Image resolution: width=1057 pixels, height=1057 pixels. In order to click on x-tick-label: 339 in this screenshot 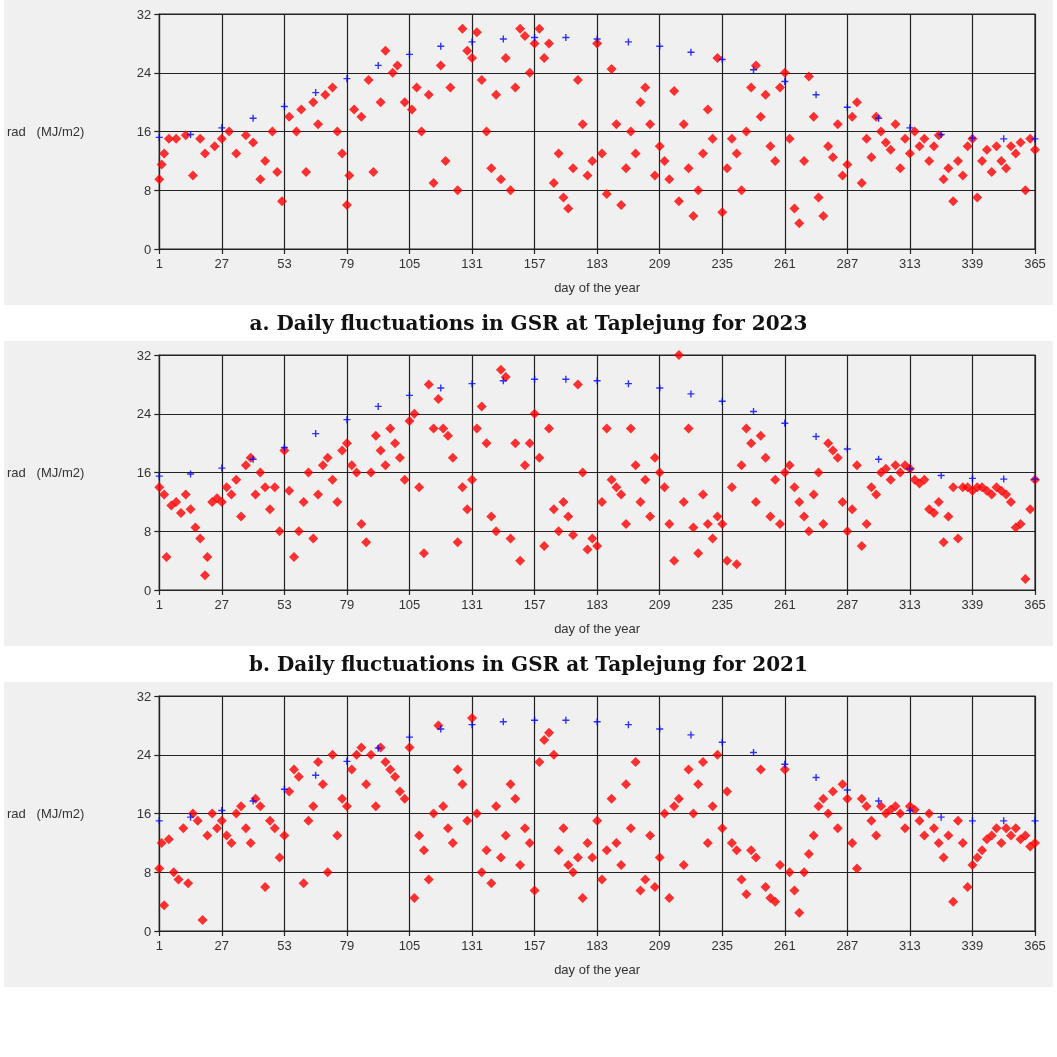, I will do `click(972, 945)`.